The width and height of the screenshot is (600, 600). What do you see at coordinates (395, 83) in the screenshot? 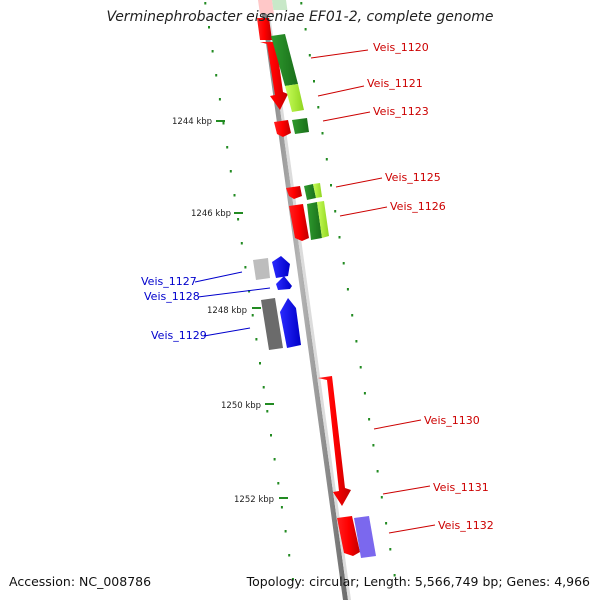
I see `gene-label-veis-1121: Veis_1121` at bounding box center [395, 83].